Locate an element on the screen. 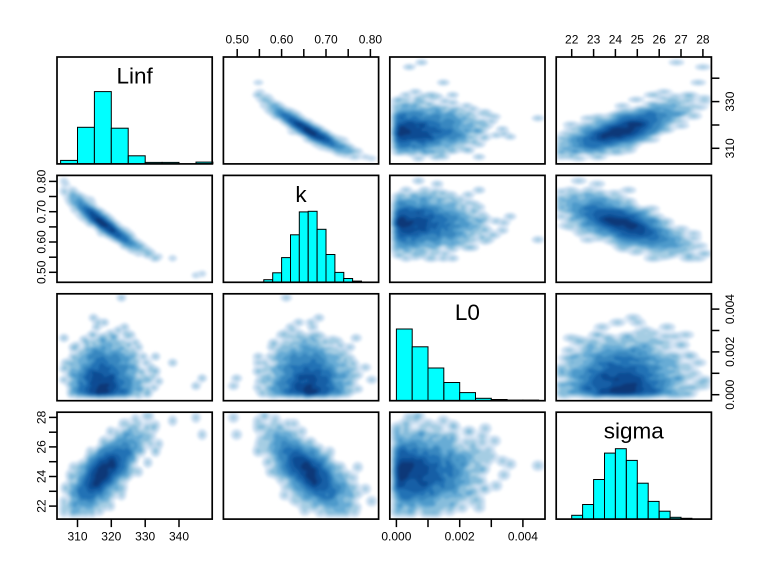 Image resolution: width=768 pixels, height=576 pixels. svg-text: Linf is located at coordinates (134, 75).